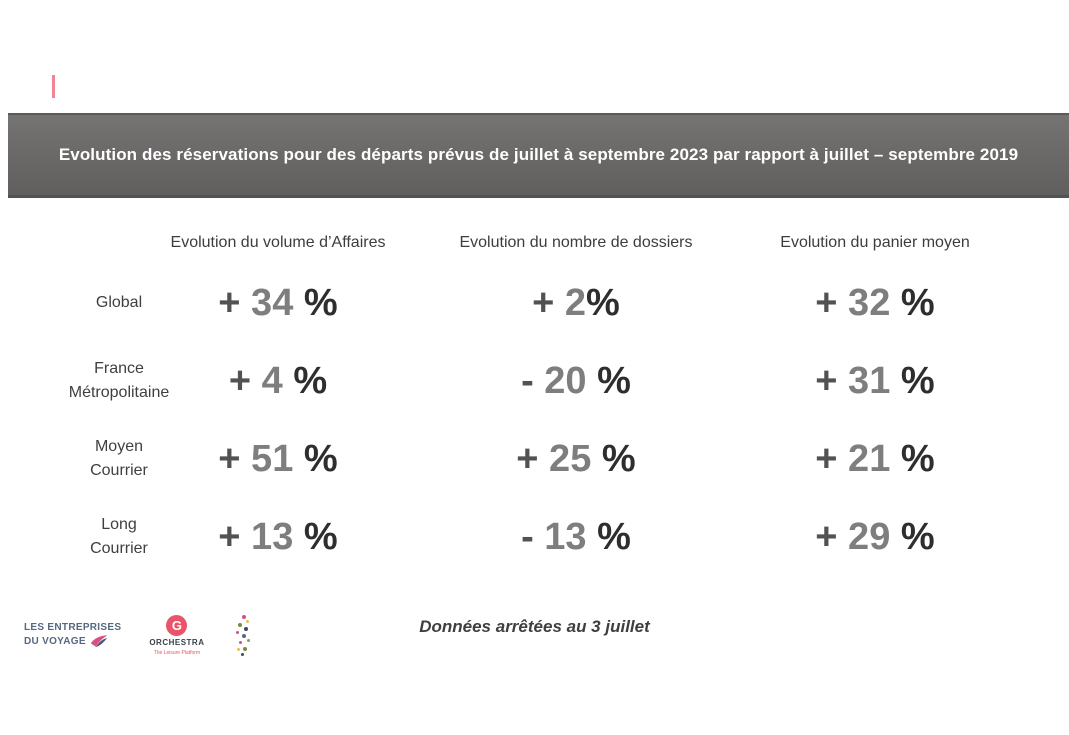  Describe the element at coordinates (278, 242) in the screenshot. I see `column-header-volume-affaires: Evolution du volume d’Affaires` at that location.